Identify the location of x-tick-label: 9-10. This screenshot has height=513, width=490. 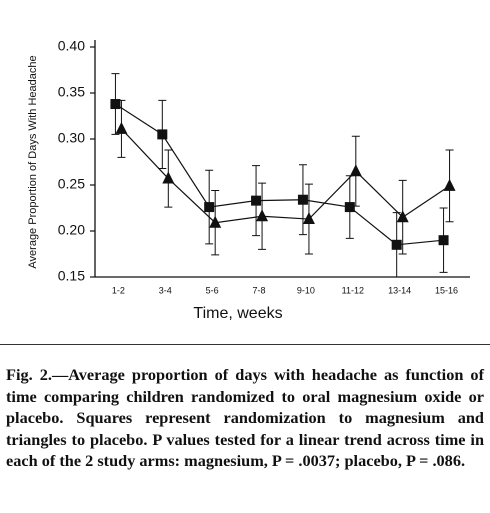
(306, 290).